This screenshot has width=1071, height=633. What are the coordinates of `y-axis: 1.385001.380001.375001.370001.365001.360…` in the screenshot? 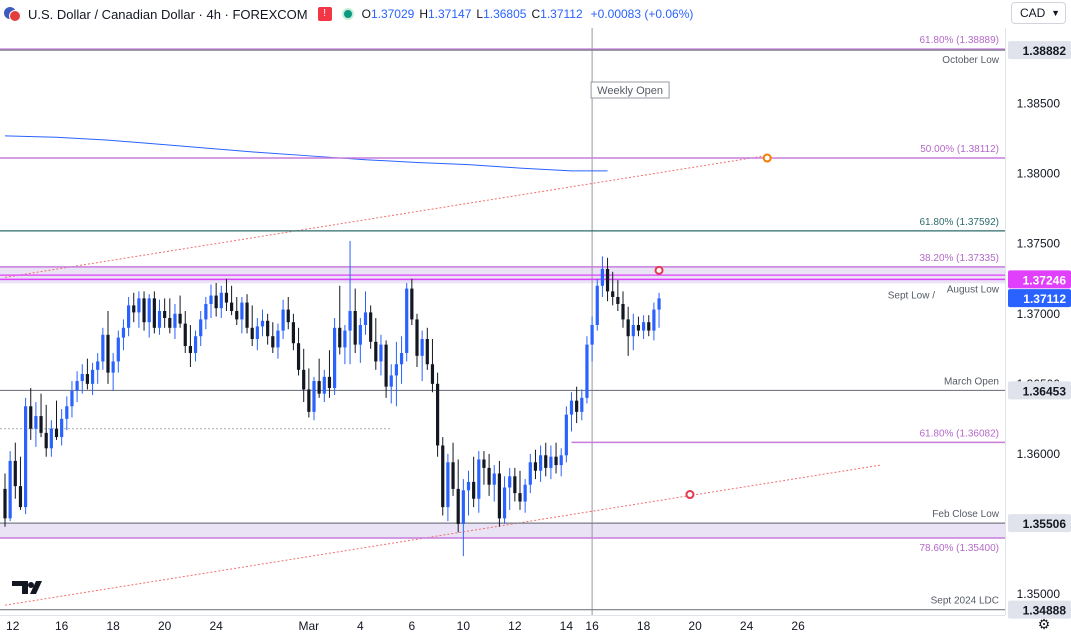 It's located at (1038, 323).